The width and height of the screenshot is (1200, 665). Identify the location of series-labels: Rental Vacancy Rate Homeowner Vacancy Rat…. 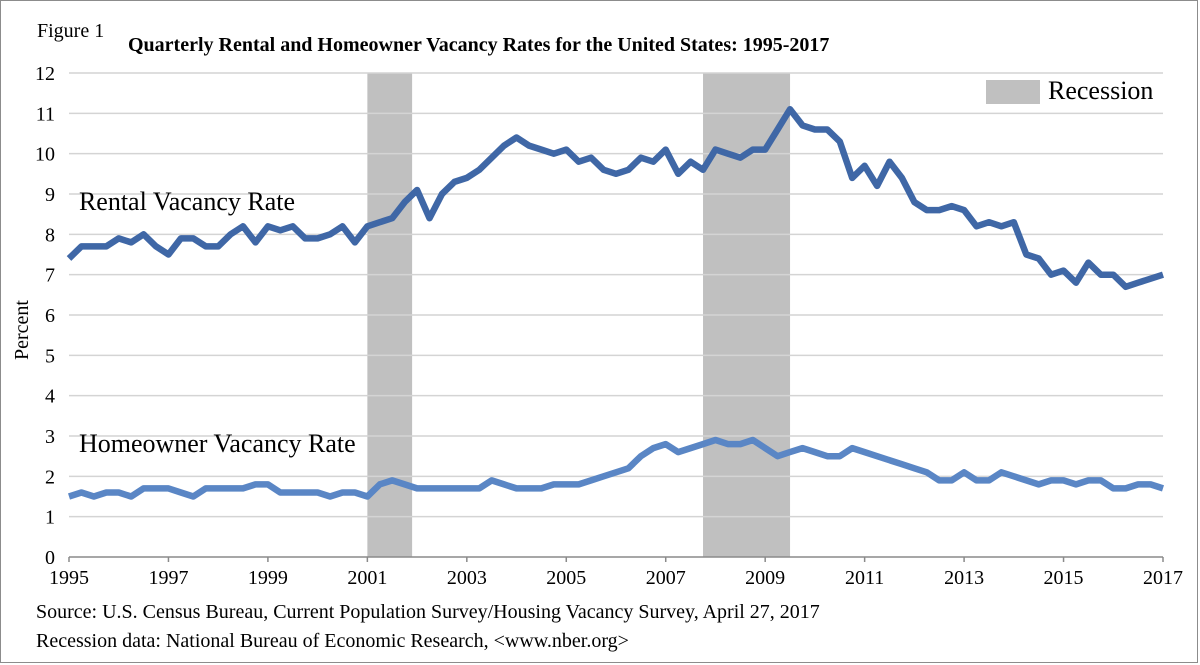
(217, 322).